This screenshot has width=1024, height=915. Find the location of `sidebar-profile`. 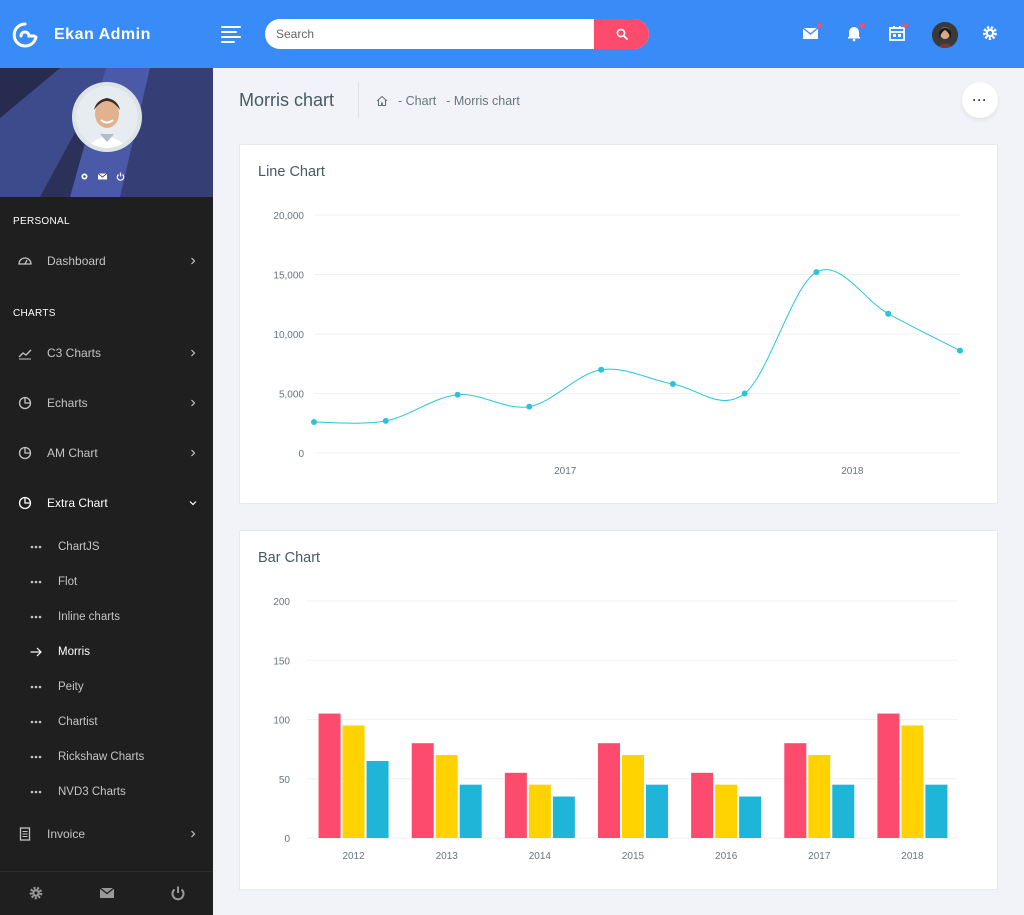

sidebar-profile is located at coordinates (106, 132).